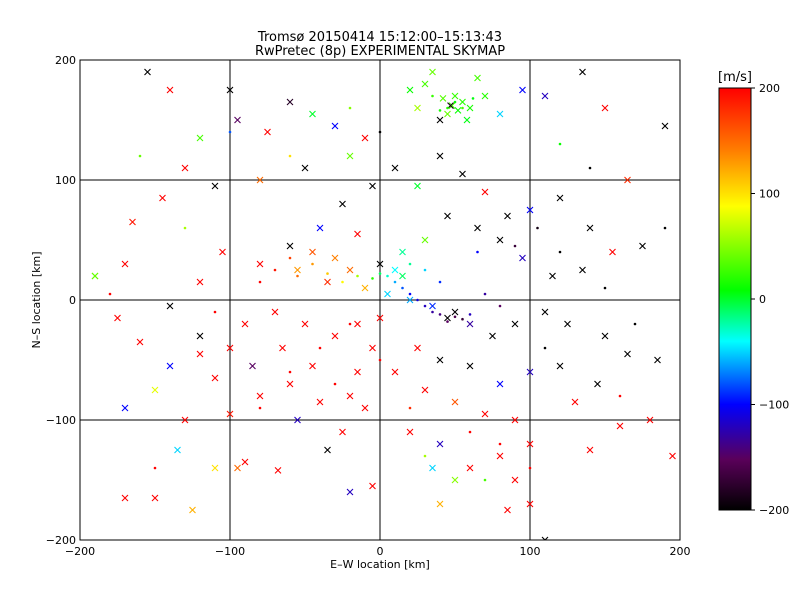 Image resolution: width=800 pixels, height=604 pixels. I want to click on colorbar-tick-label: −100, so click(774, 405).